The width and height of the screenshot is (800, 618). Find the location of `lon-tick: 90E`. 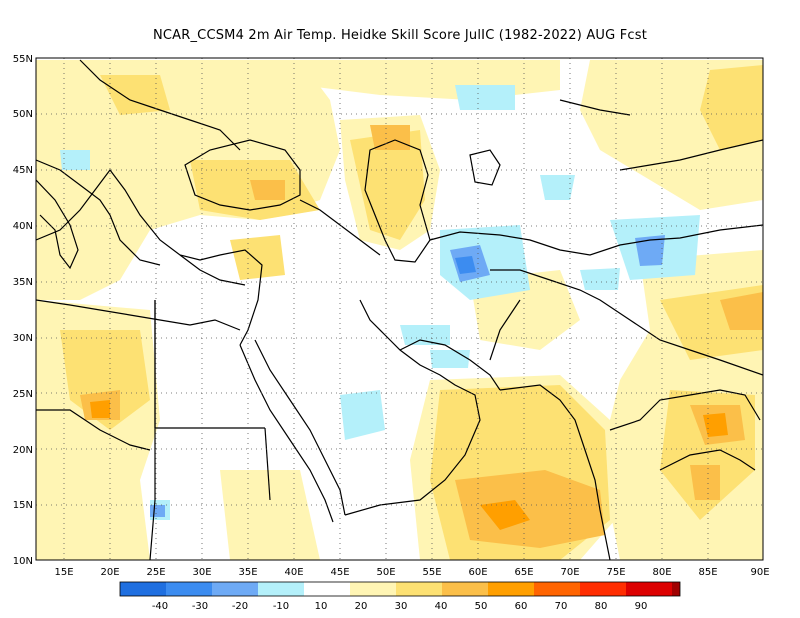

lon-tick: 90E is located at coordinates (759, 572).